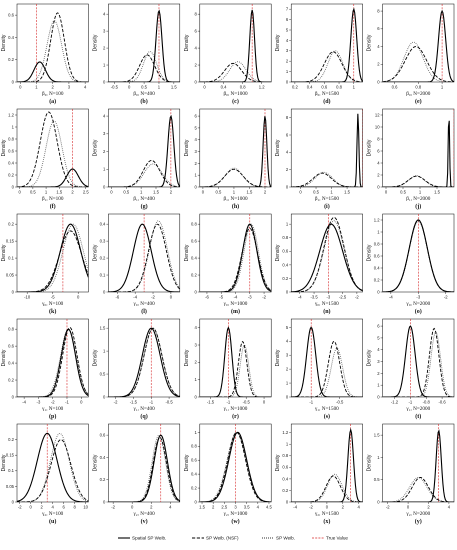  What do you see at coordinates (235, 101) in the screenshot?
I see `panel-label: (c)` at bounding box center [235, 101].